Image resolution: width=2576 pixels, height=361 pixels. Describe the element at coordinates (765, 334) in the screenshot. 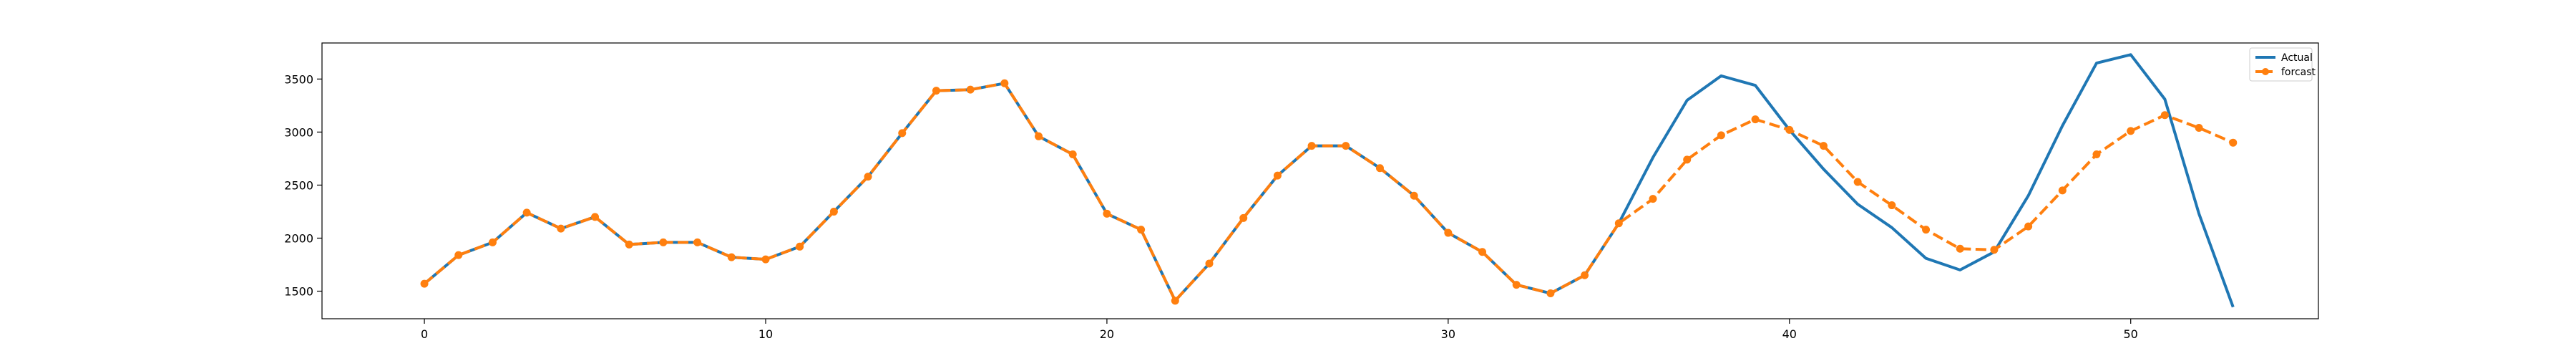

I see `x-tick-label: 10` at that location.